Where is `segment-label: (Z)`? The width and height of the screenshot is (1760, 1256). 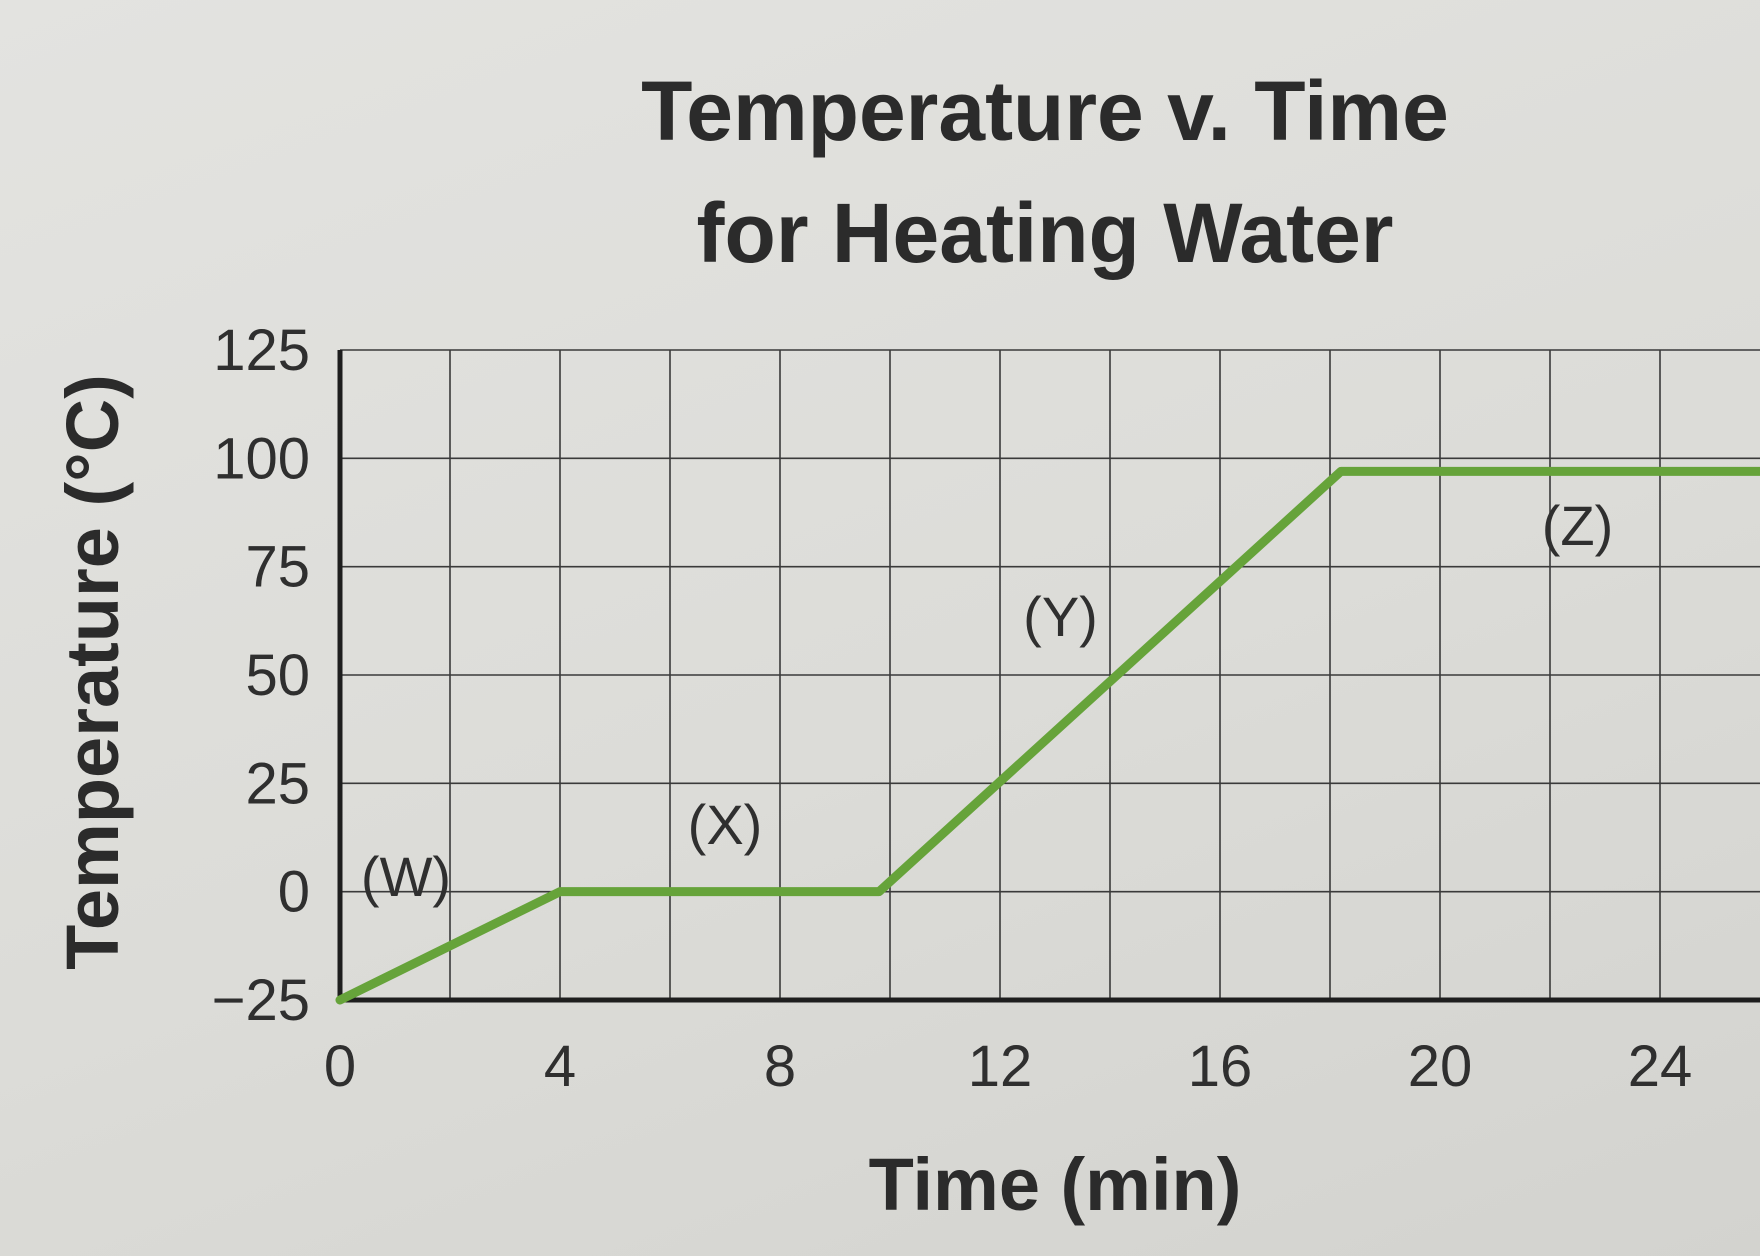 segment-label: (Z) is located at coordinates (1578, 525).